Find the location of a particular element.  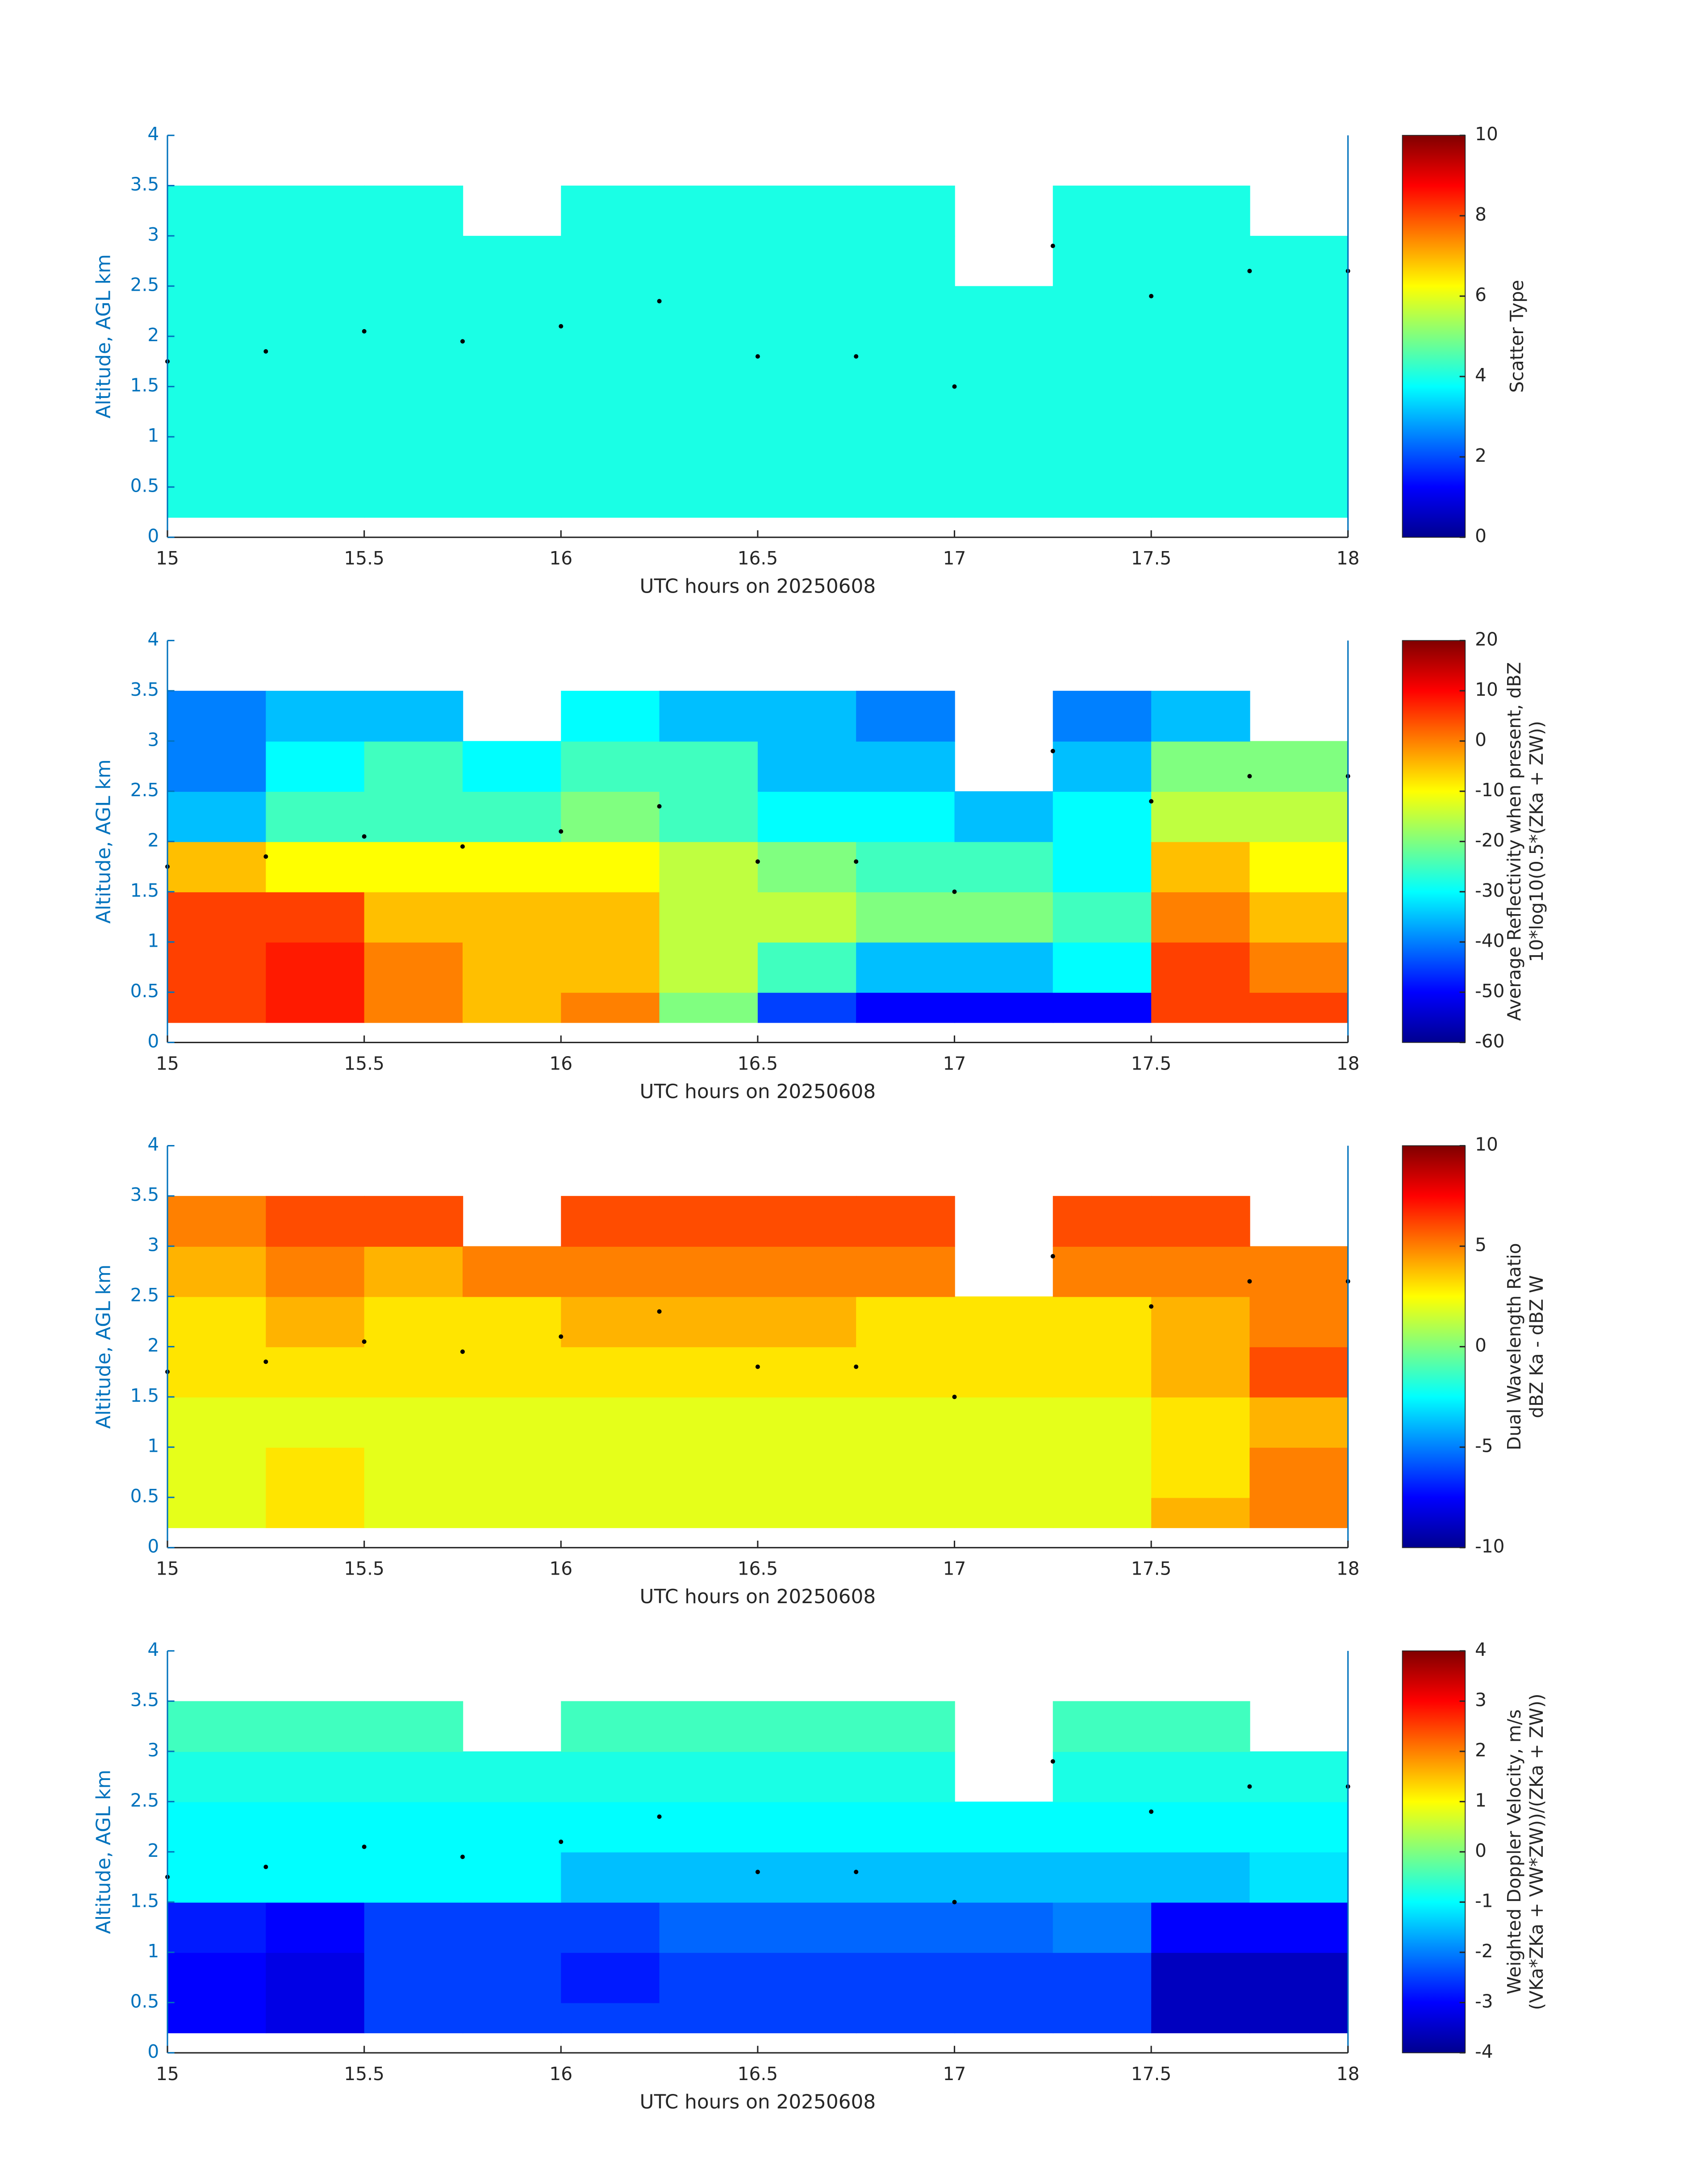

x-tick-label: 17 is located at coordinates (954, 558).